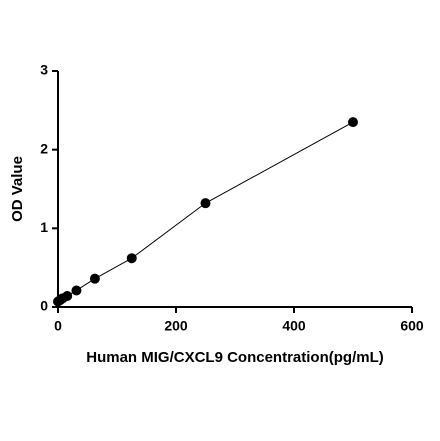  Describe the element at coordinates (235, 357) in the screenshot. I see `x-axis-label: Human MIG/CXCL9 Concentration(pg/mL)` at that location.